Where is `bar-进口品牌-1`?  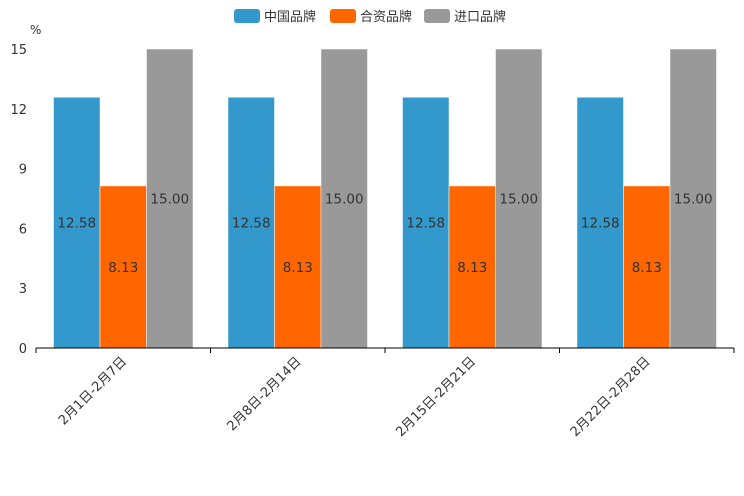 bar-进口品牌-1 is located at coordinates (170, 198).